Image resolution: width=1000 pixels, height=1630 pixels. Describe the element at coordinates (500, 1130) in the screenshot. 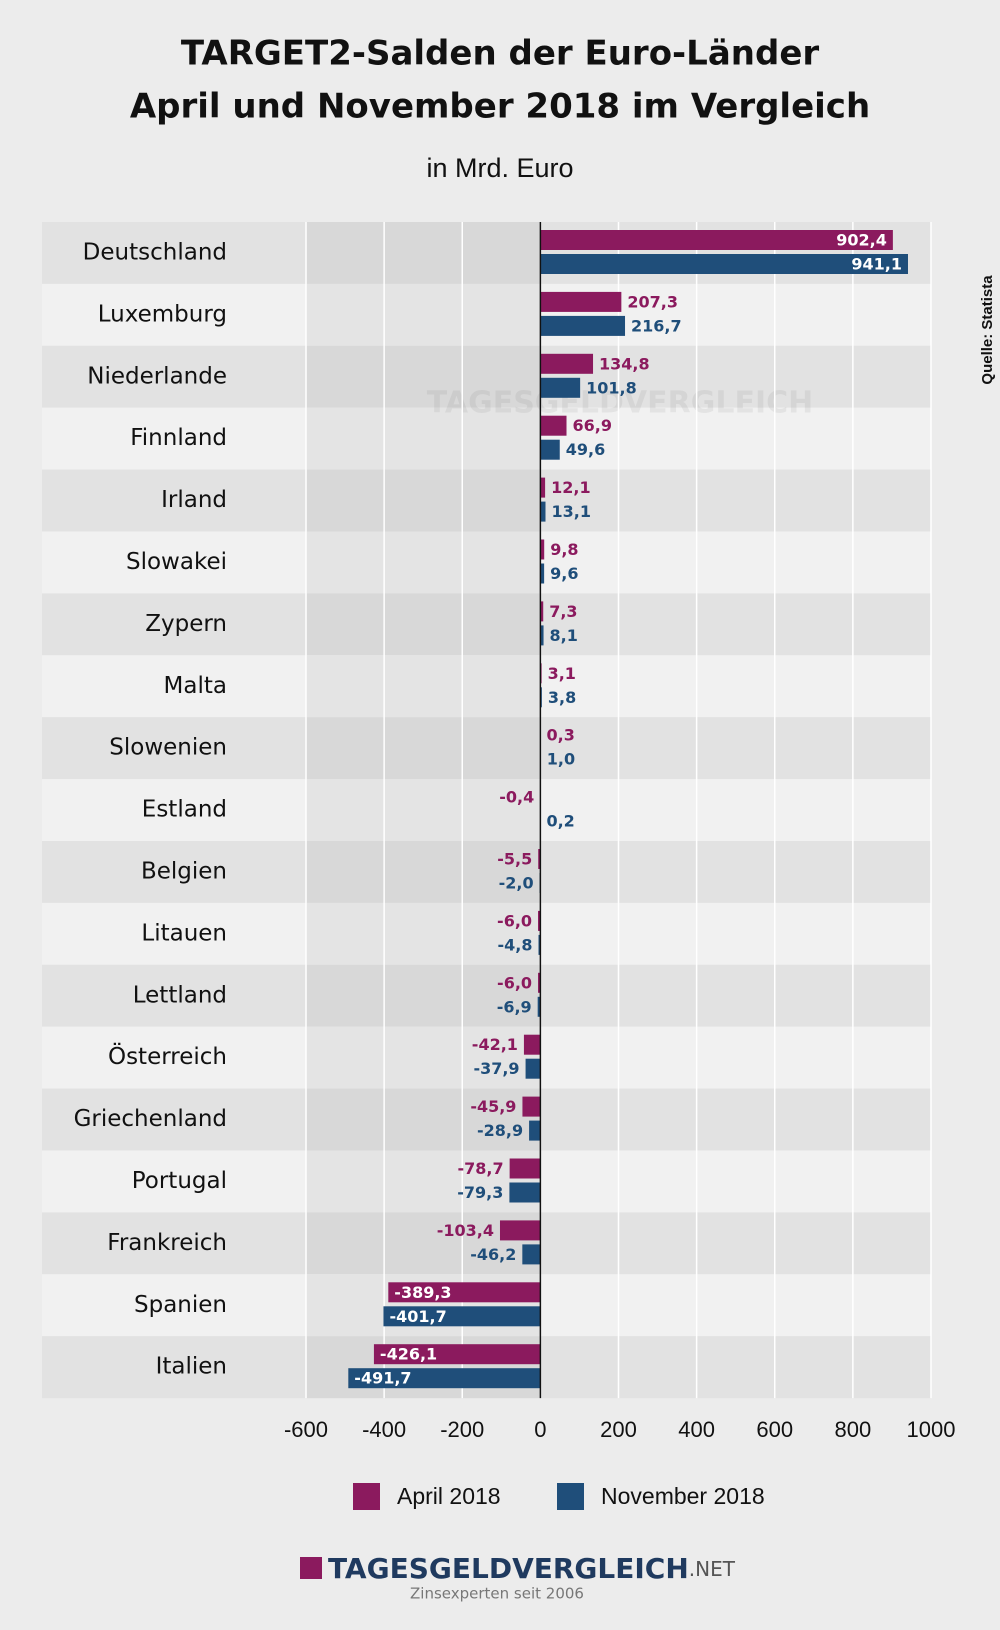

I see `value-label: -28,9` at that location.